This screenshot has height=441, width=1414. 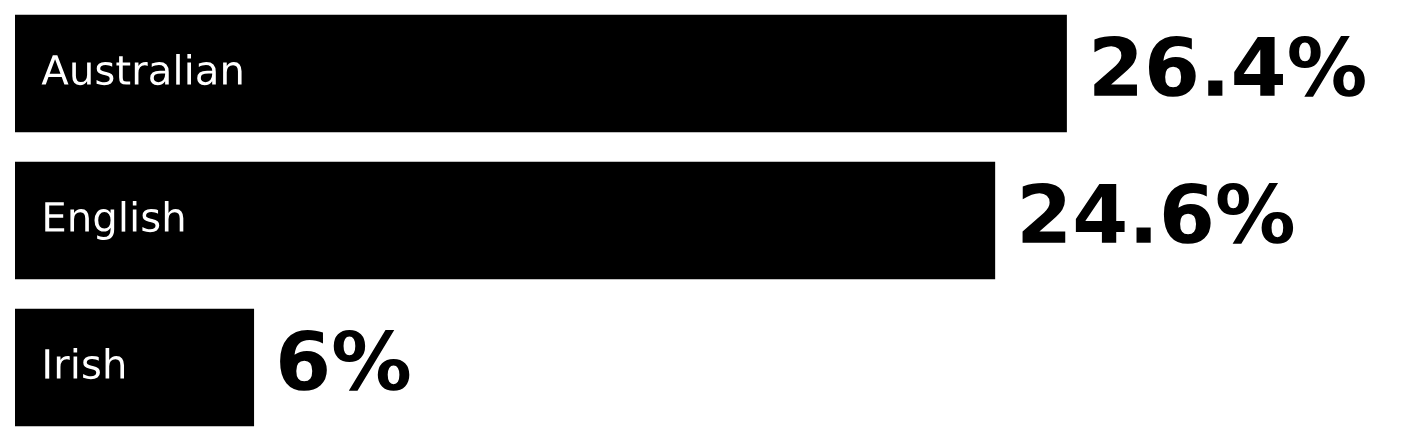 What do you see at coordinates (1229, 66) in the screenshot?
I see `data-label: 26.4%` at bounding box center [1229, 66].